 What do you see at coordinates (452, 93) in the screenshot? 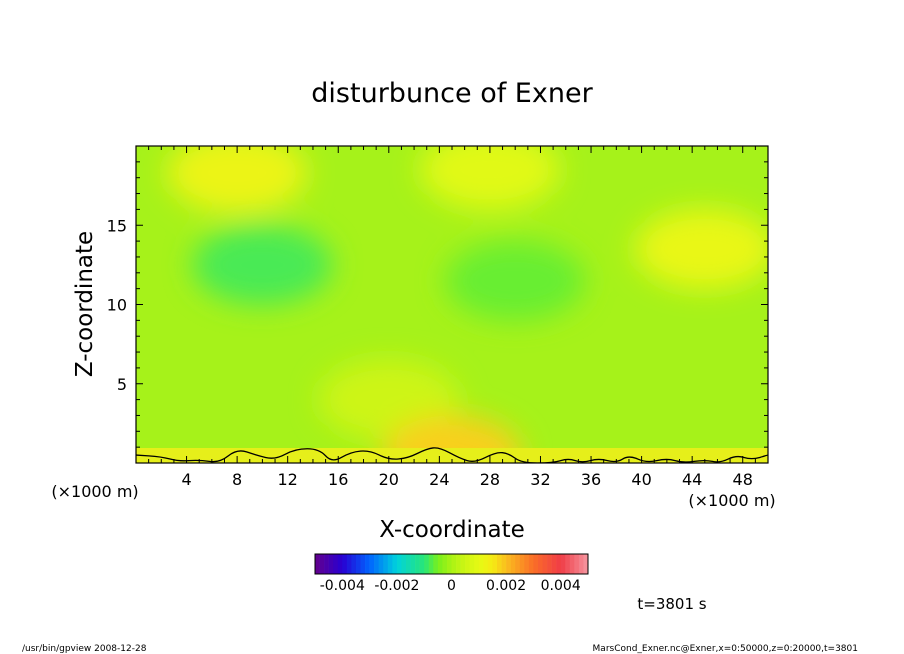
I see `chart-title: disturbunce of Exner` at bounding box center [452, 93].